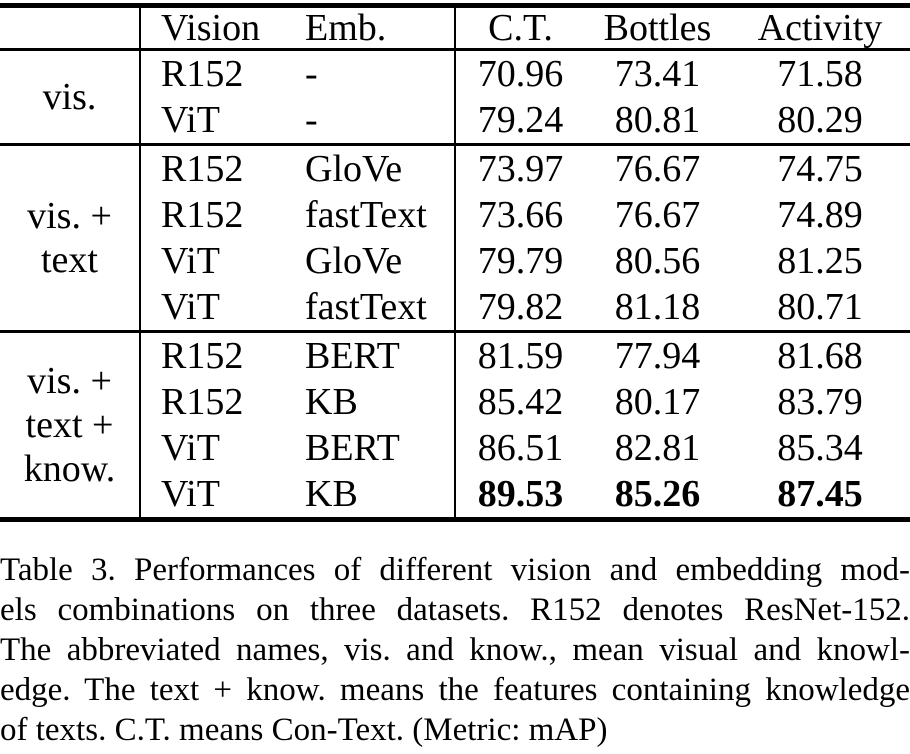 The height and width of the screenshot is (754, 910). I want to click on table-row: R152 KB 85.42 80.17 83.79, so click(455, 402).